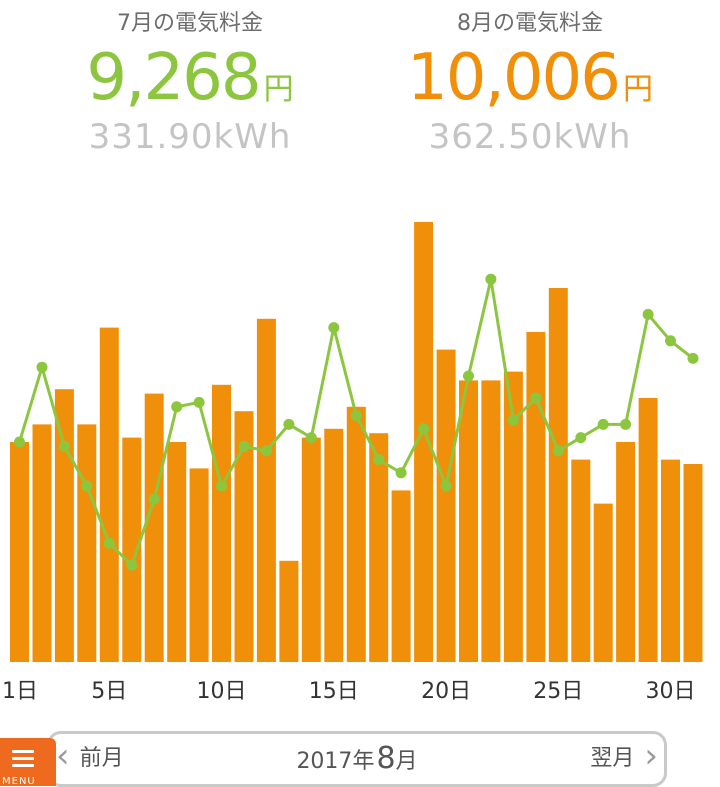 Image resolution: width=720 pixels, height=787 pixels. Describe the element at coordinates (20, 691) in the screenshot. I see `x-tick-label: 1日` at that location.